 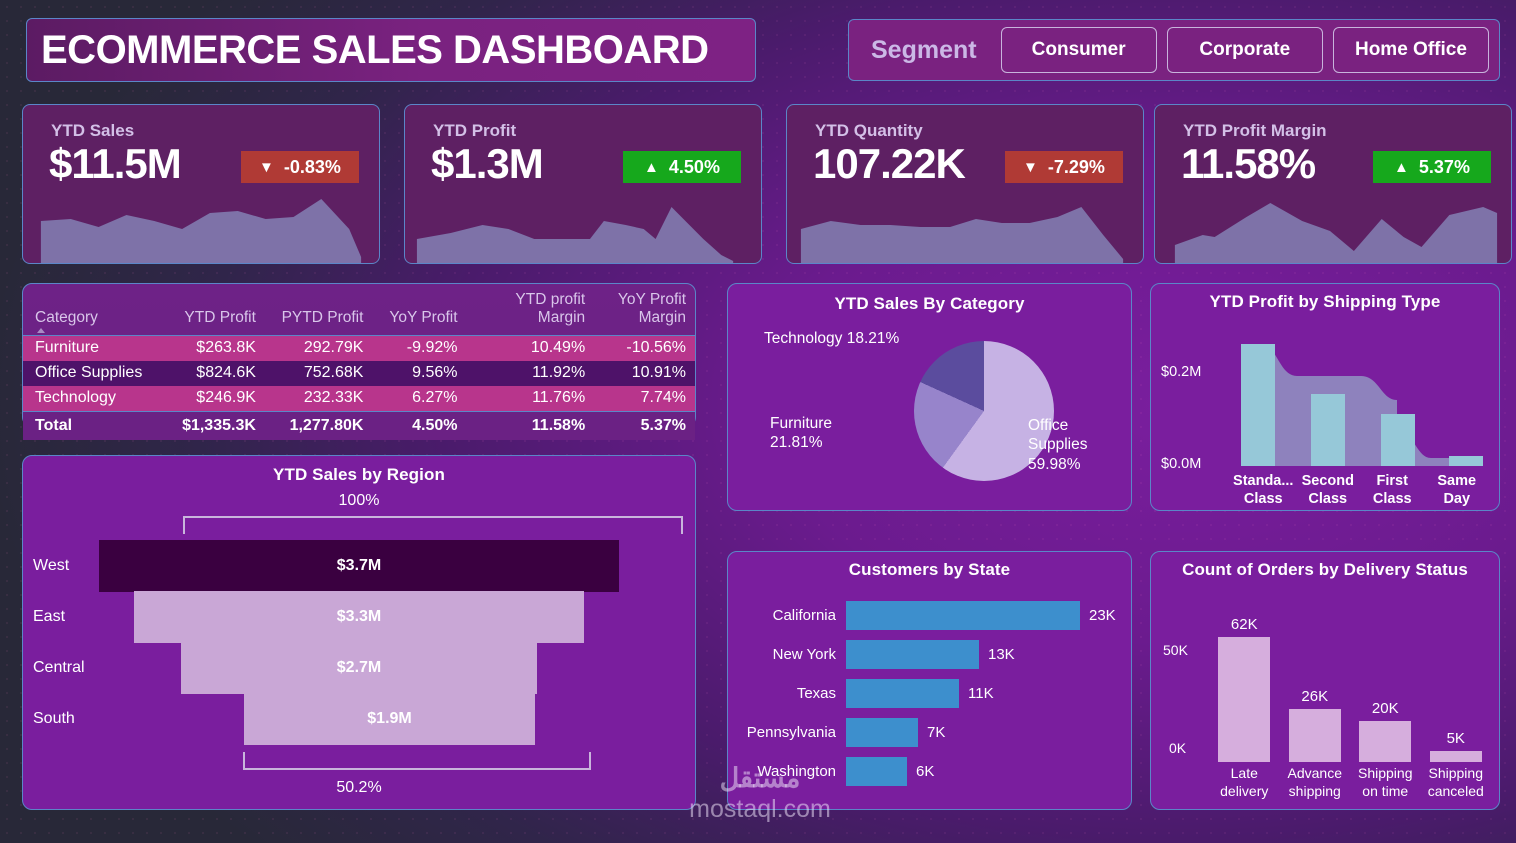 What do you see at coordinates (51, 565) in the screenshot?
I see `funnel-label-west: West` at bounding box center [51, 565].